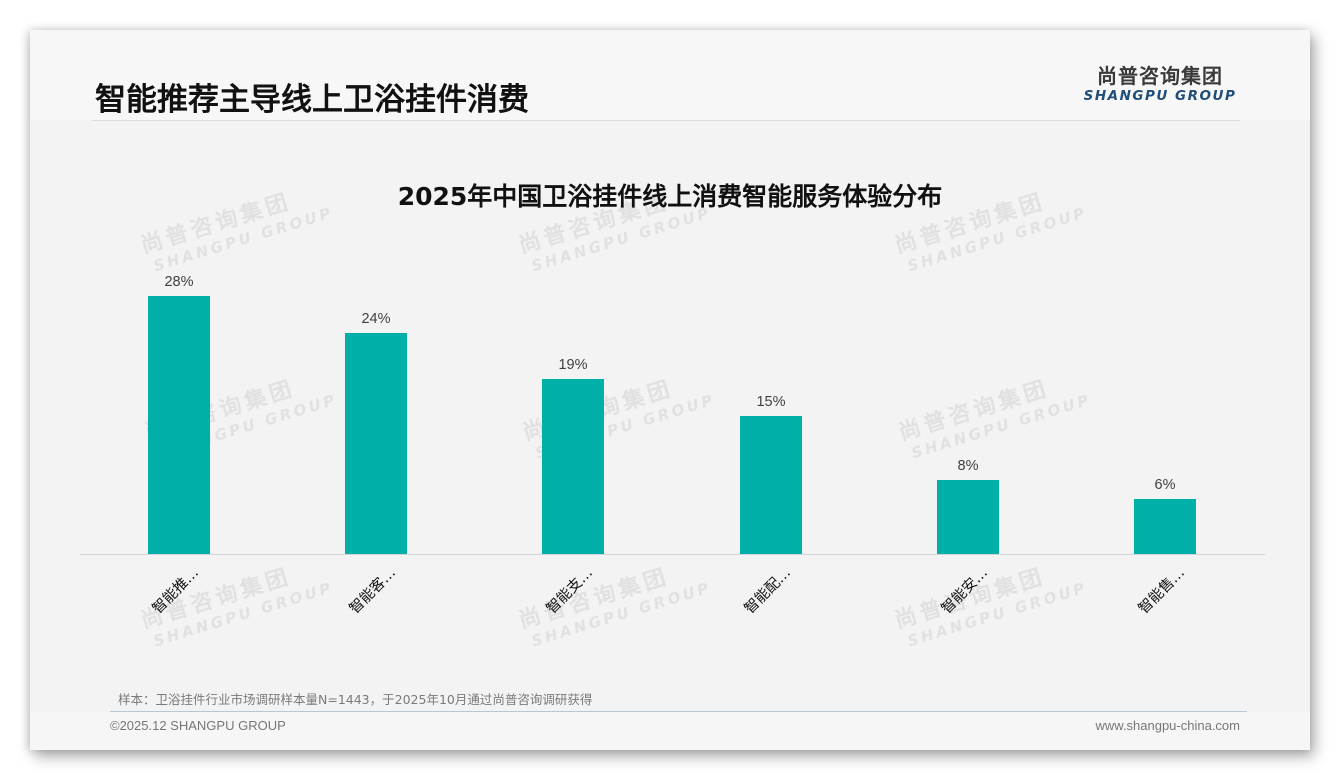 This screenshot has height=780, width=1340. What do you see at coordinates (573, 365) in the screenshot?
I see `bar-value-label: 19%` at bounding box center [573, 365].